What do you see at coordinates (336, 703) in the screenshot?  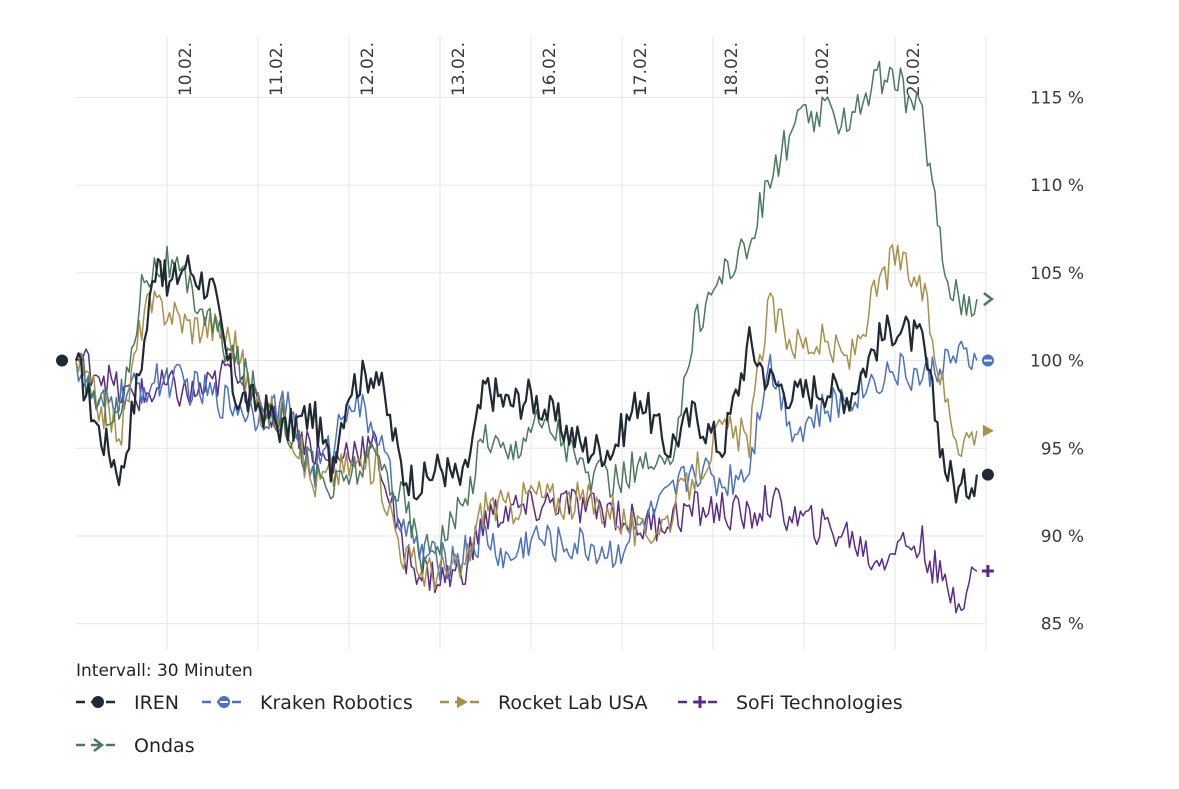 I see `legend-label: Kraken Robotics` at bounding box center [336, 703].